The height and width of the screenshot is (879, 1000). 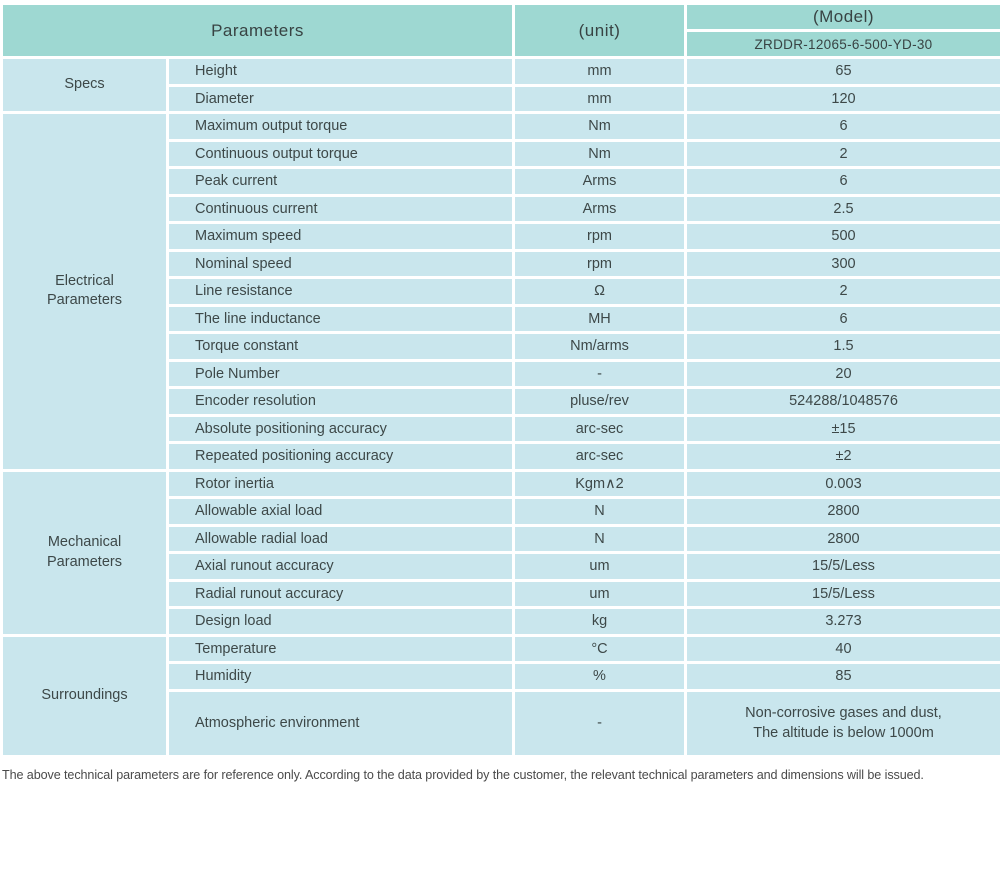 What do you see at coordinates (340, 126) in the screenshot?
I see `param-cell: Maximum output torque` at bounding box center [340, 126].